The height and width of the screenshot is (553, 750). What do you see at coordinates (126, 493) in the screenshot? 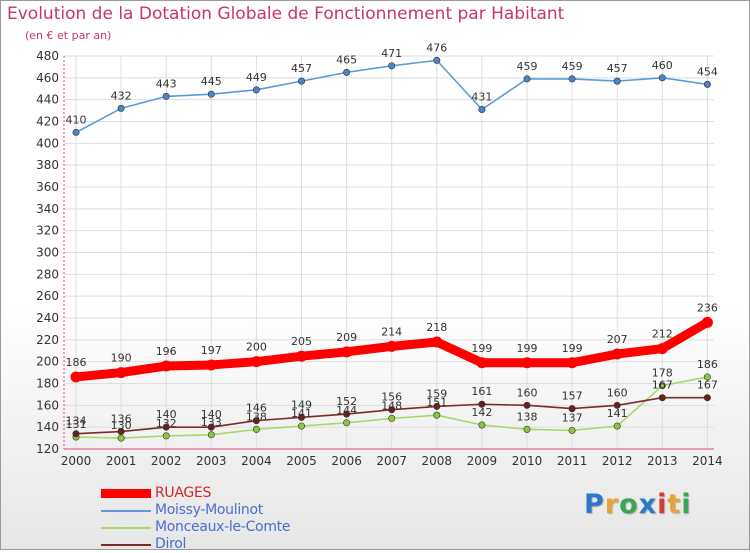
I see `legend-swatch-ruages` at bounding box center [126, 493].